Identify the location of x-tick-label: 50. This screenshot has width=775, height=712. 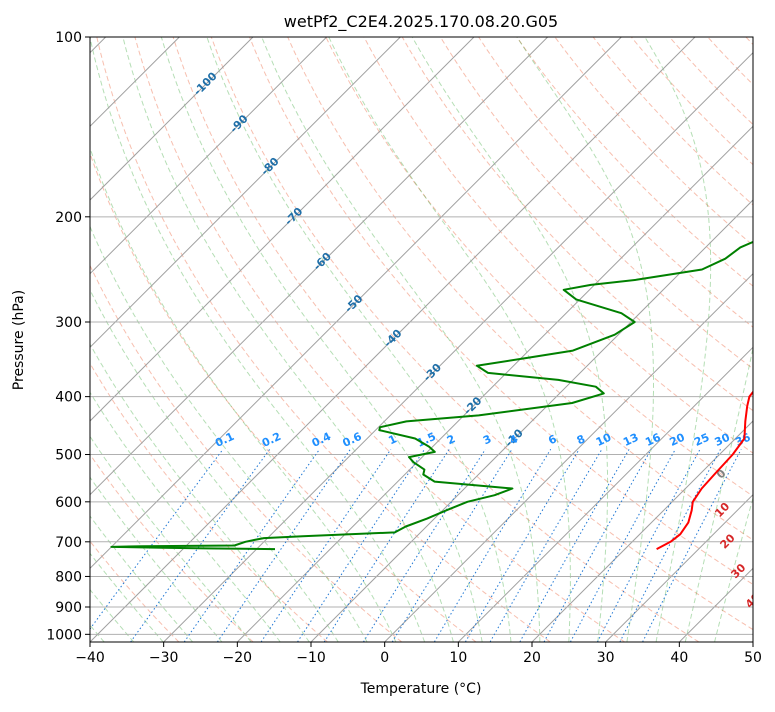
(753, 658).